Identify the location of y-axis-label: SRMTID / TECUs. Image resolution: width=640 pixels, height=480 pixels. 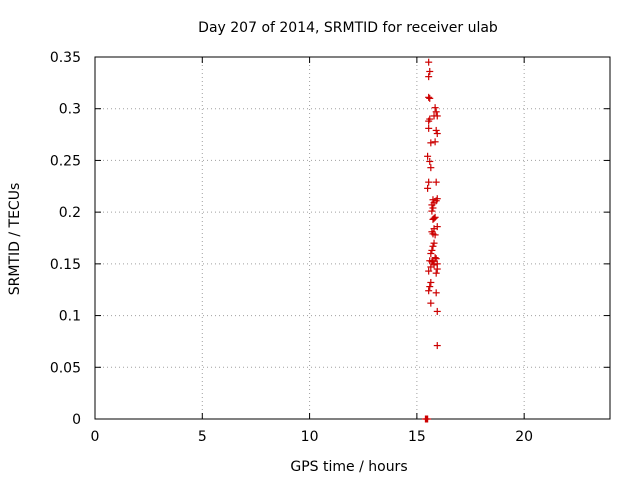
(15, 239).